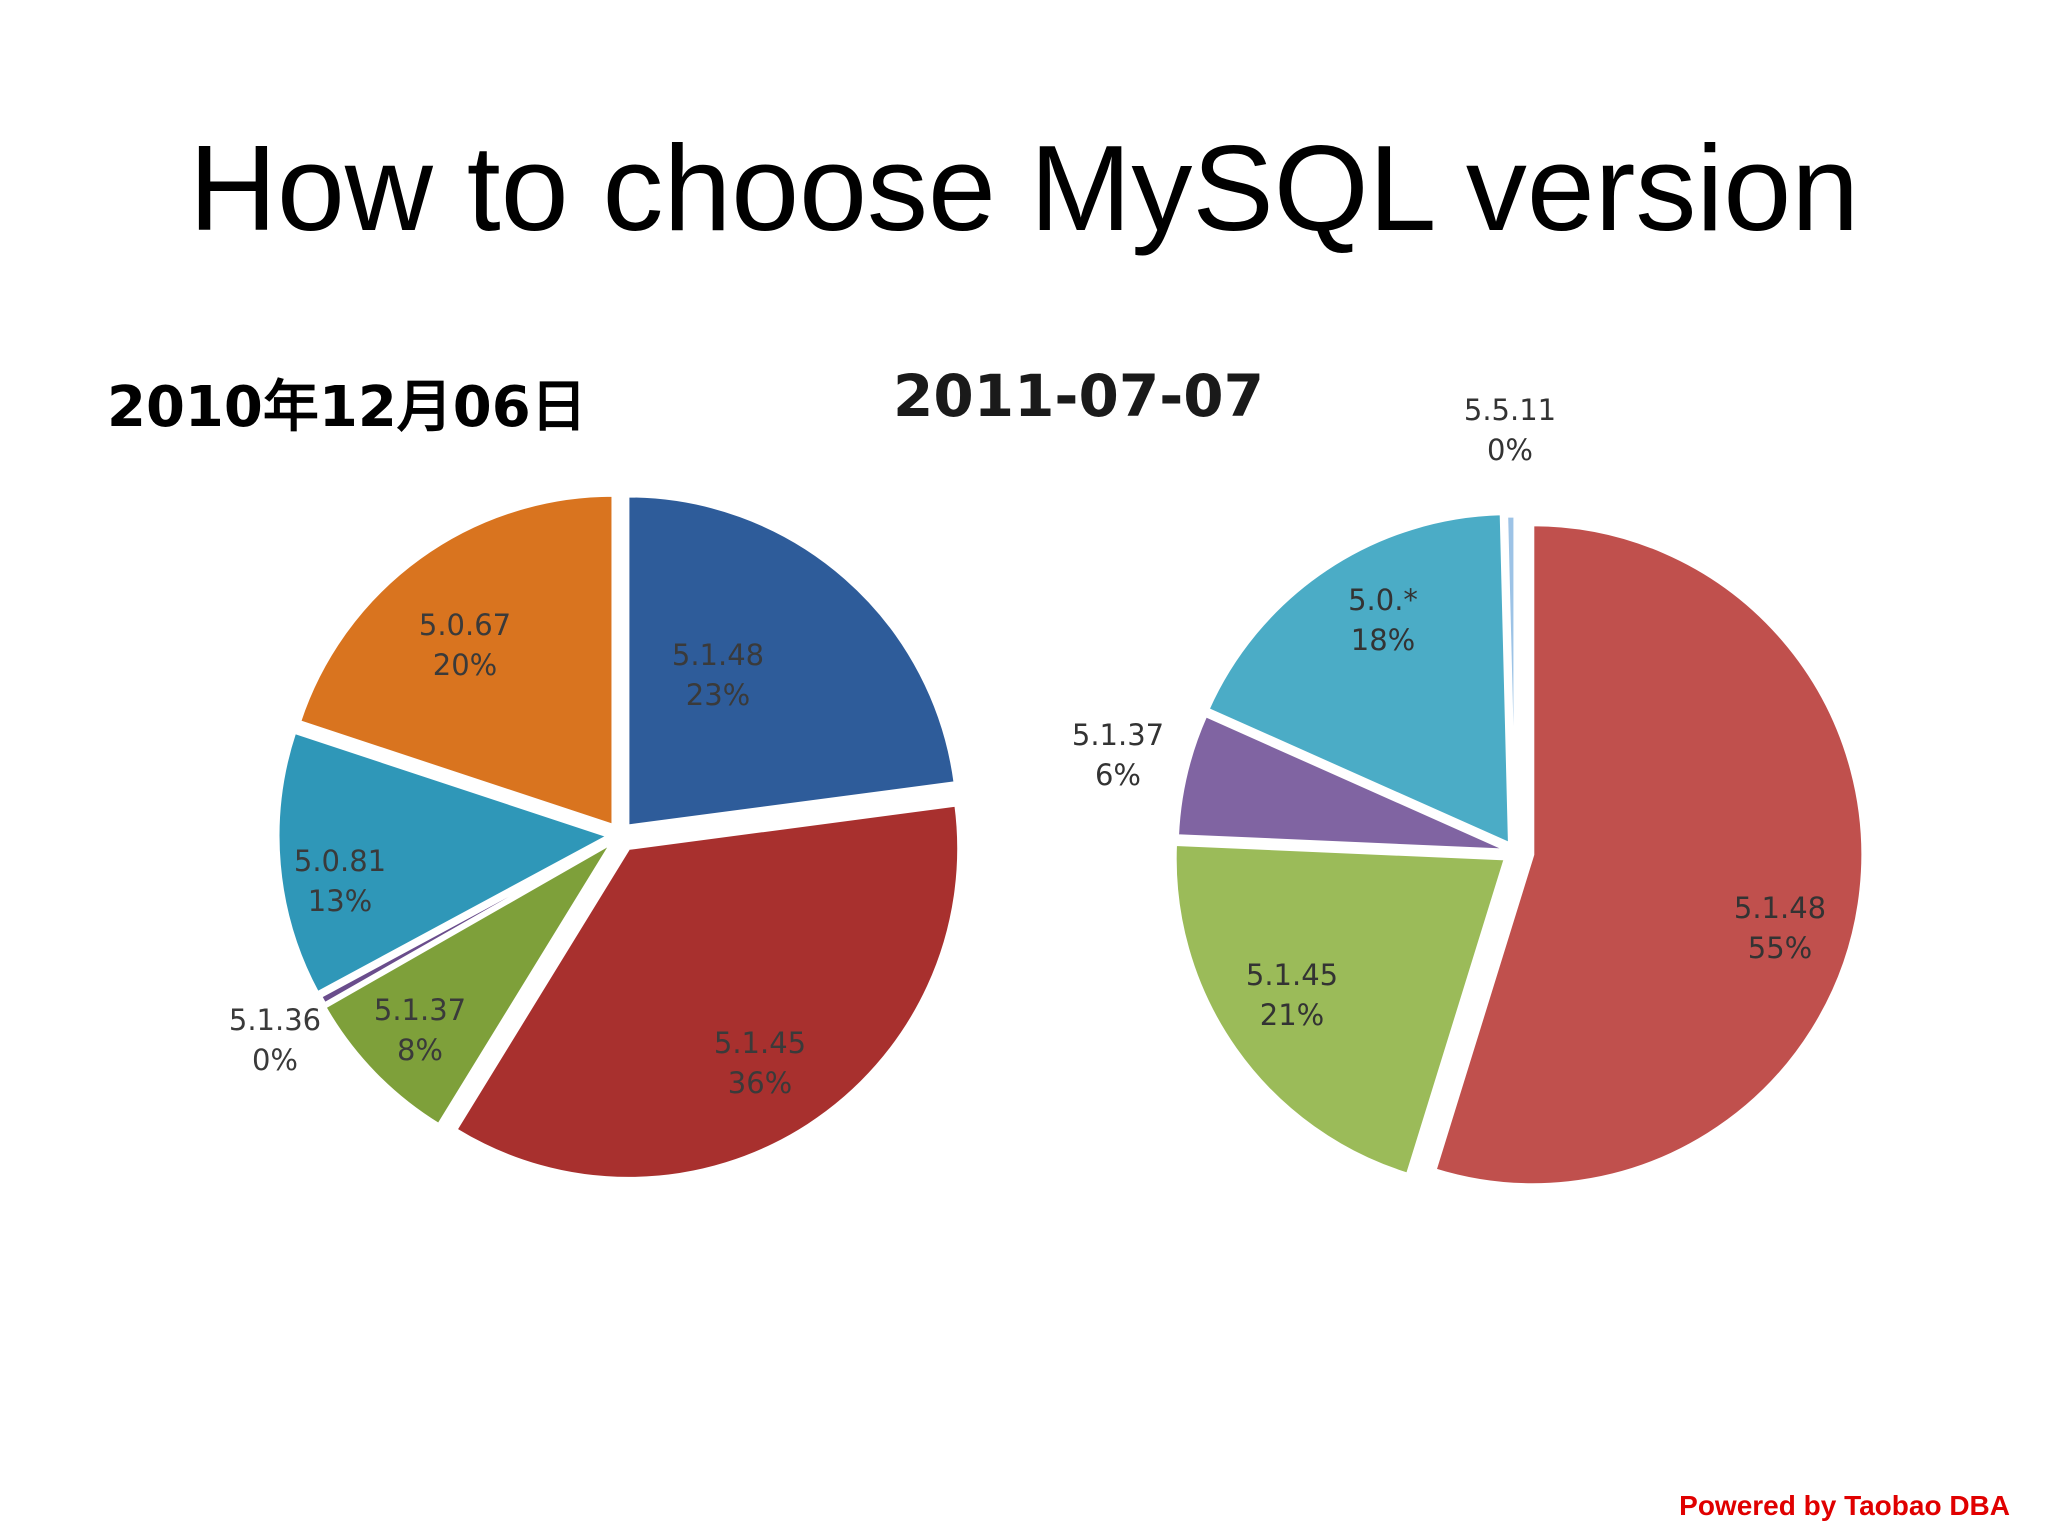 The image size is (2048, 1536). I want to click on slice-label-5-1-45: 5.1.45 21%, so click(1292, 995).